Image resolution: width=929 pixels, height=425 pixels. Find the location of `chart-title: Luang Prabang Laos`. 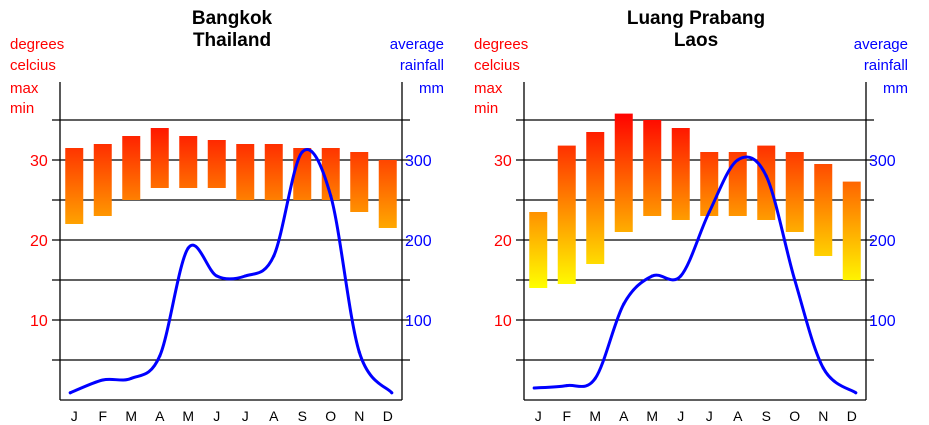

chart-title: Luang Prabang Laos is located at coordinates (696, 30).